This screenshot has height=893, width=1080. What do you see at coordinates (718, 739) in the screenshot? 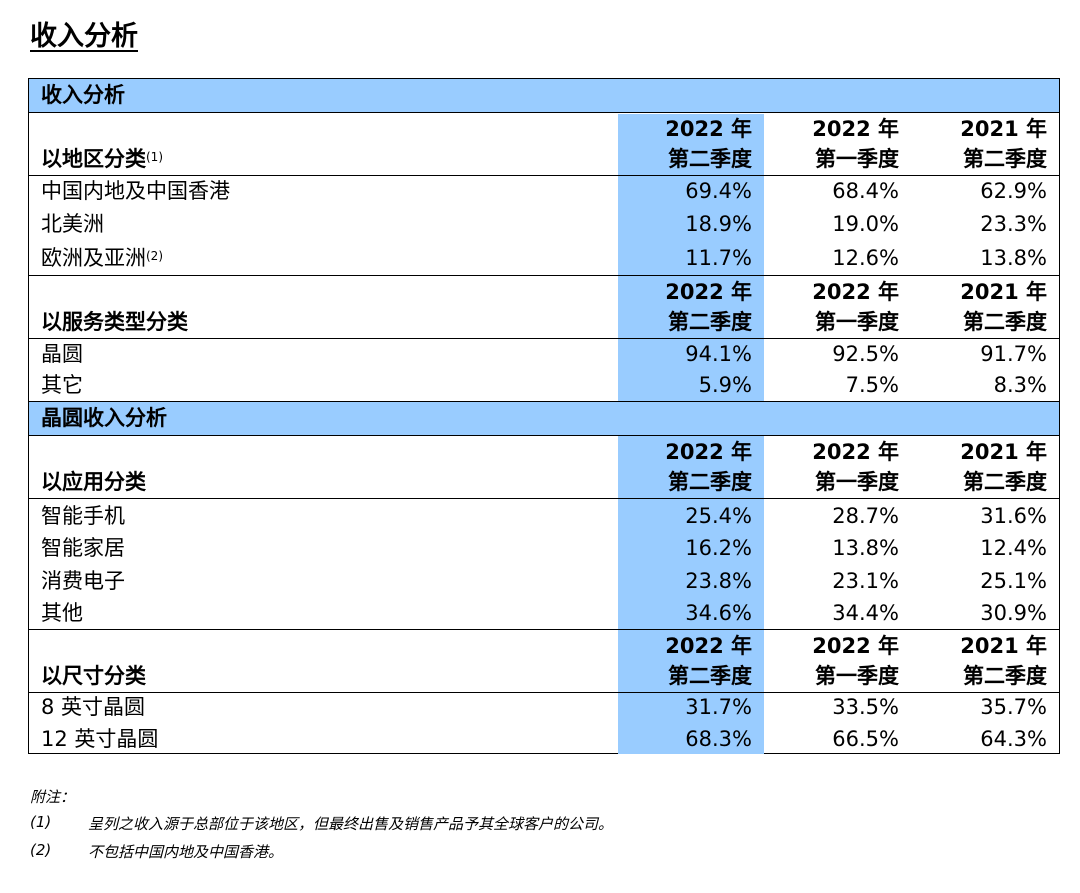
I see `cell-value: 68.3%` at bounding box center [718, 739].